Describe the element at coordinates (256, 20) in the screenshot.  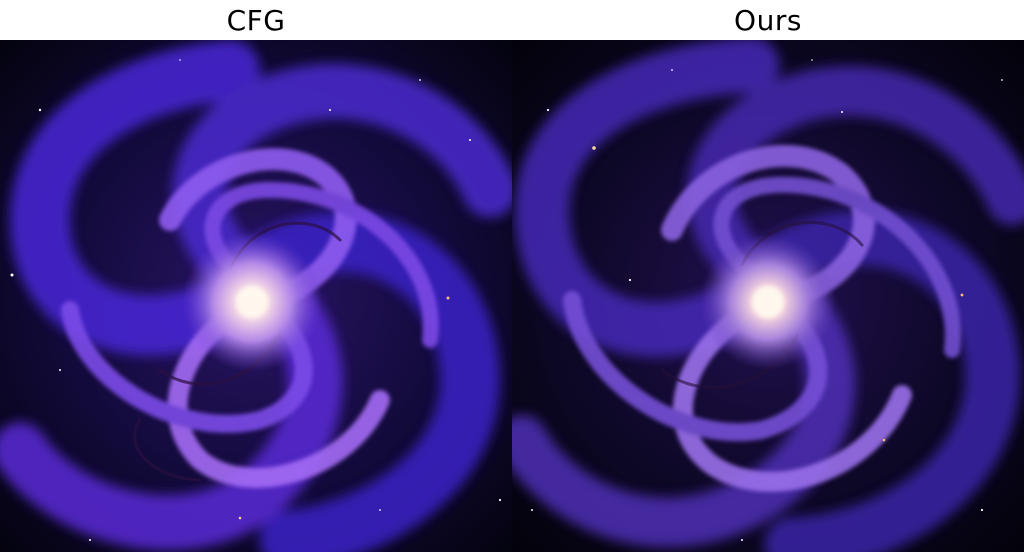
I see `panel-label-cfg: CFG` at that location.